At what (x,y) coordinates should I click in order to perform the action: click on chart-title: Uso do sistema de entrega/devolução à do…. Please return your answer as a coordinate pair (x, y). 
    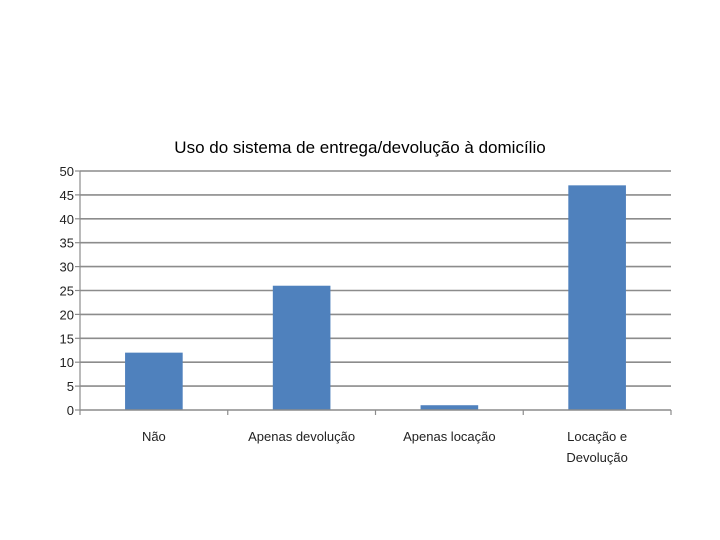
    Looking at the image, I should click on (359, 147).